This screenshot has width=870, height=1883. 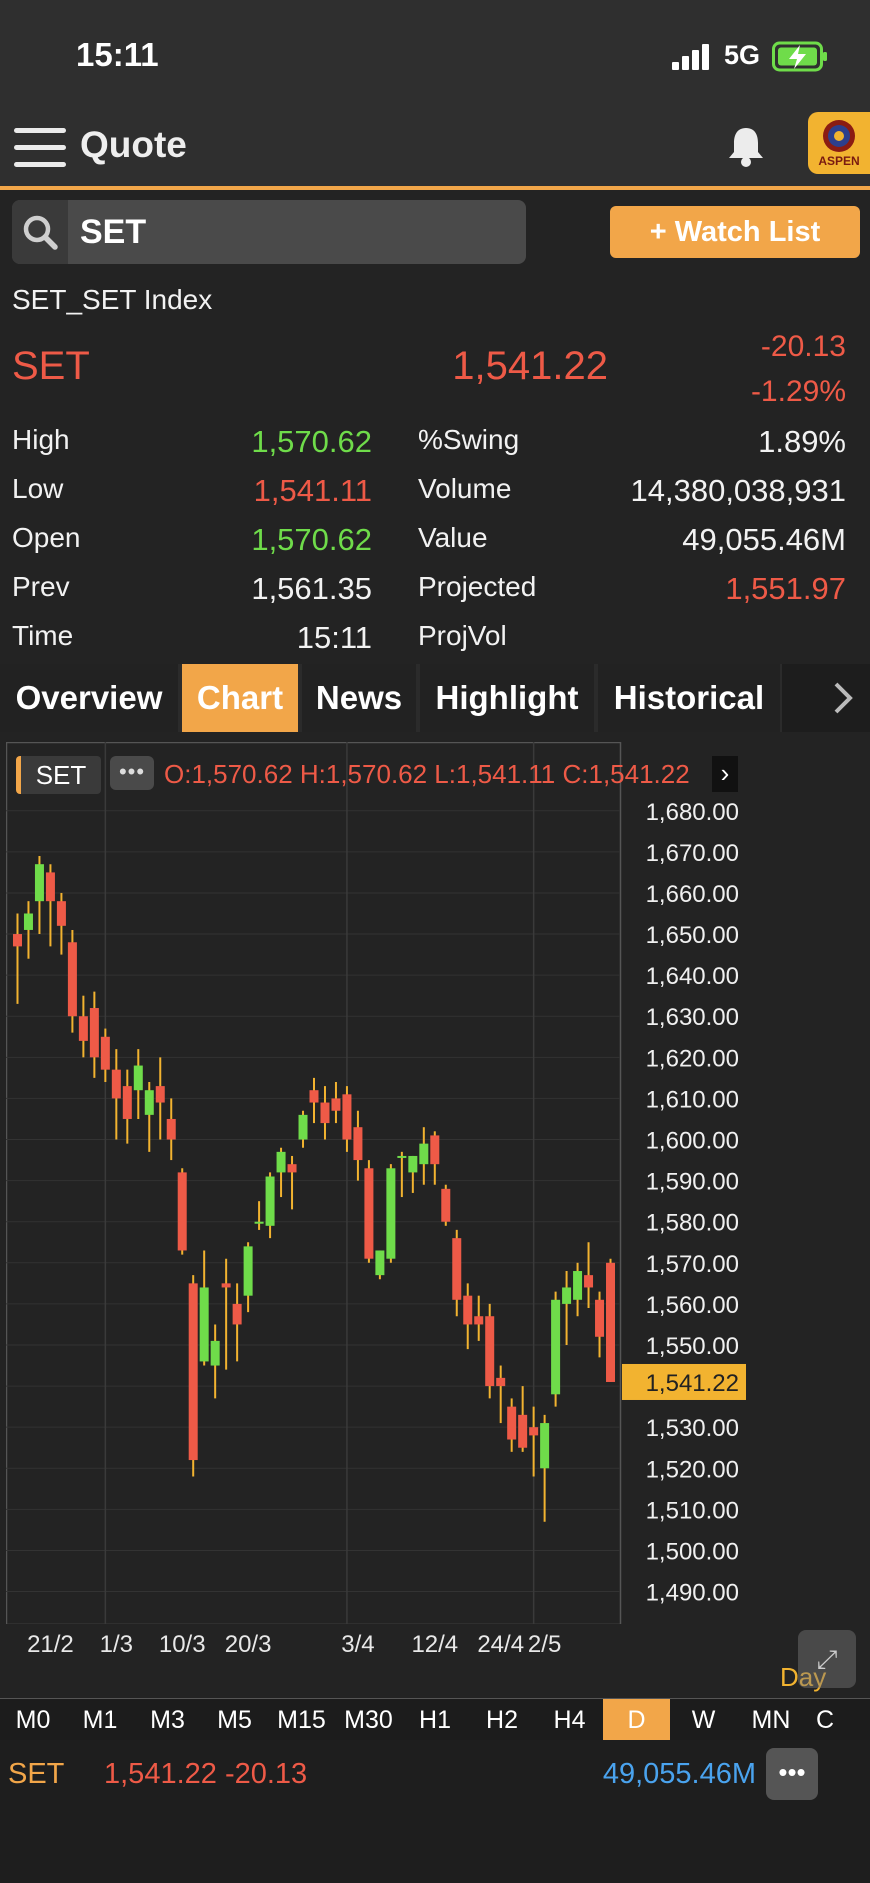 What do you see at coordinates (43, 635) in the screenshot?
I see `stat-label: Time` at bounding box center [43, 635].